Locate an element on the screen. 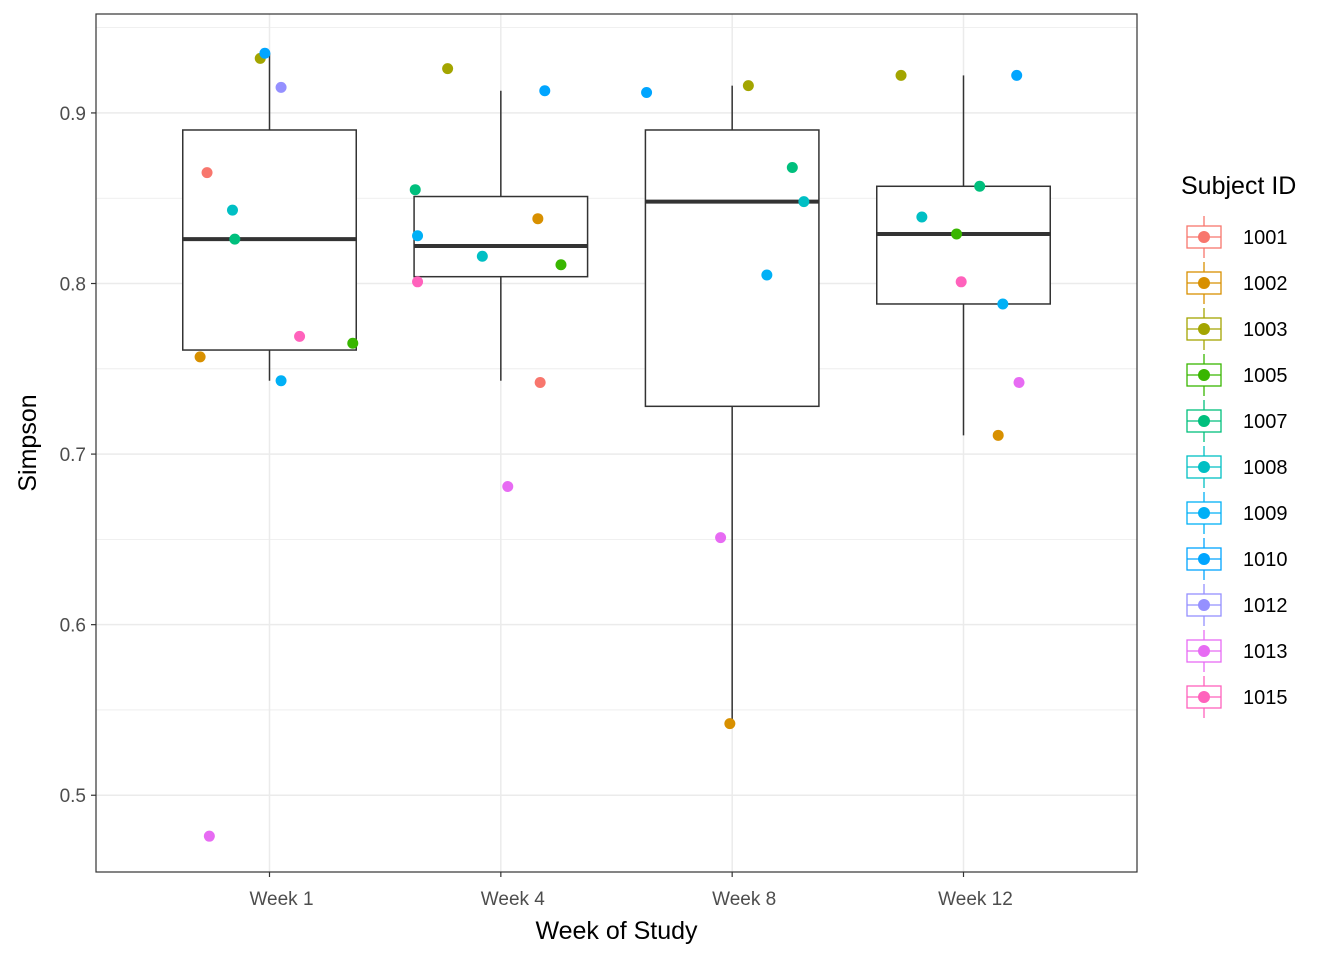 The image size is (1344, 960). legend-title: Subject ID is located at coordinates (1238, 186).